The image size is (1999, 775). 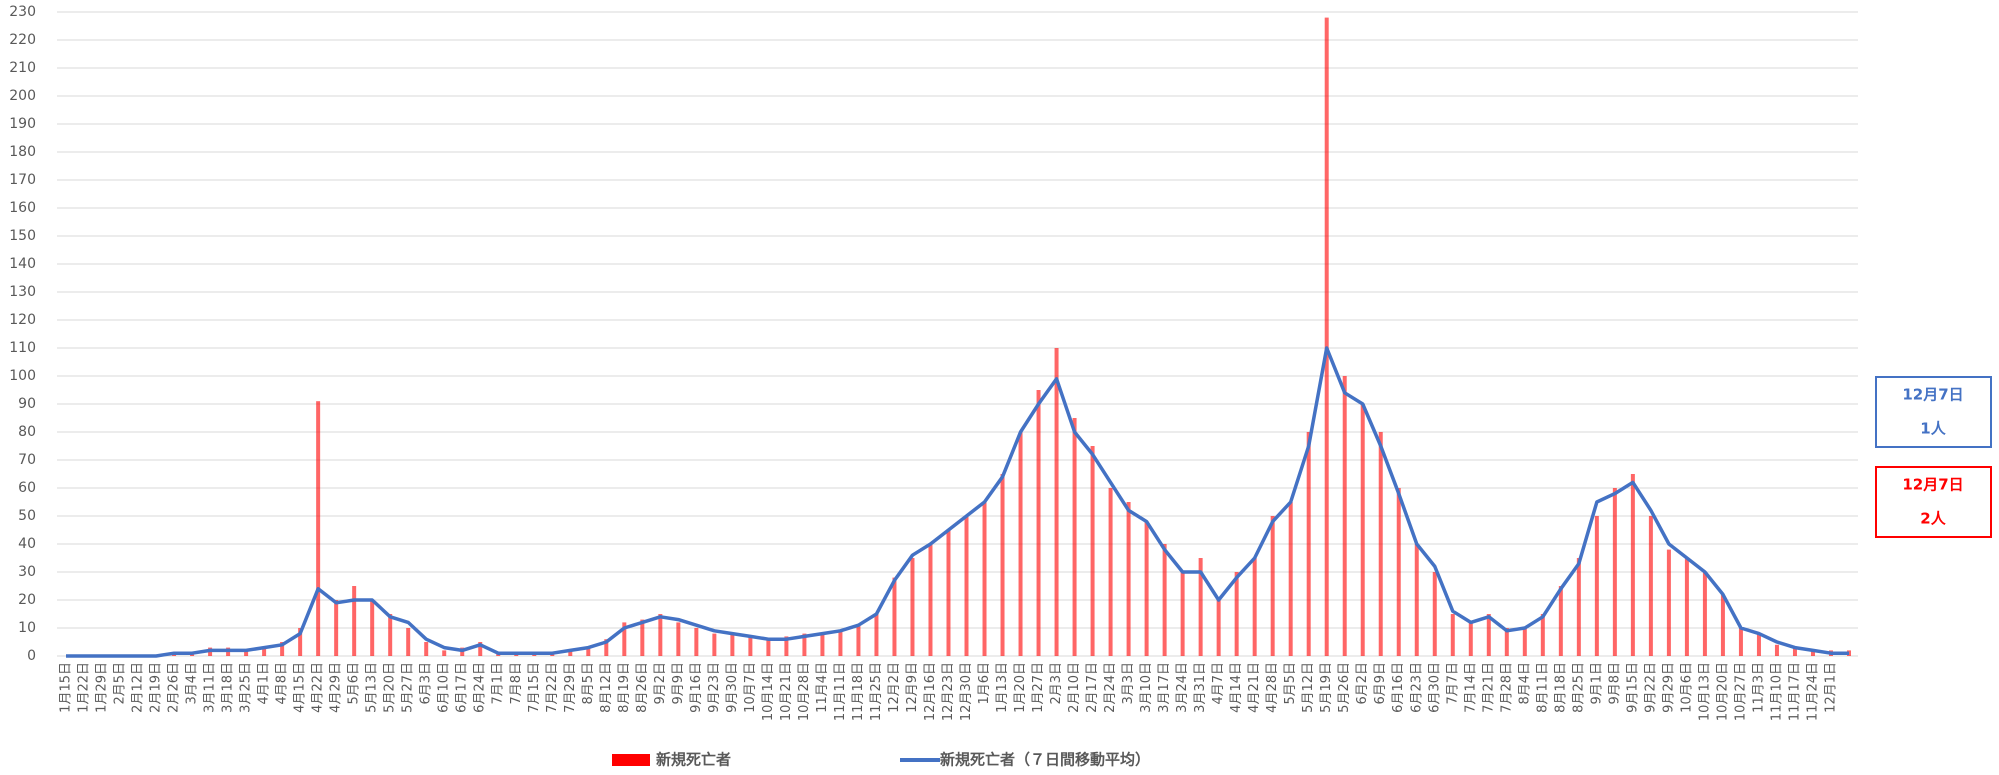 I want to click on x-tick-label: 11月4日, so click(x=822, y=687).